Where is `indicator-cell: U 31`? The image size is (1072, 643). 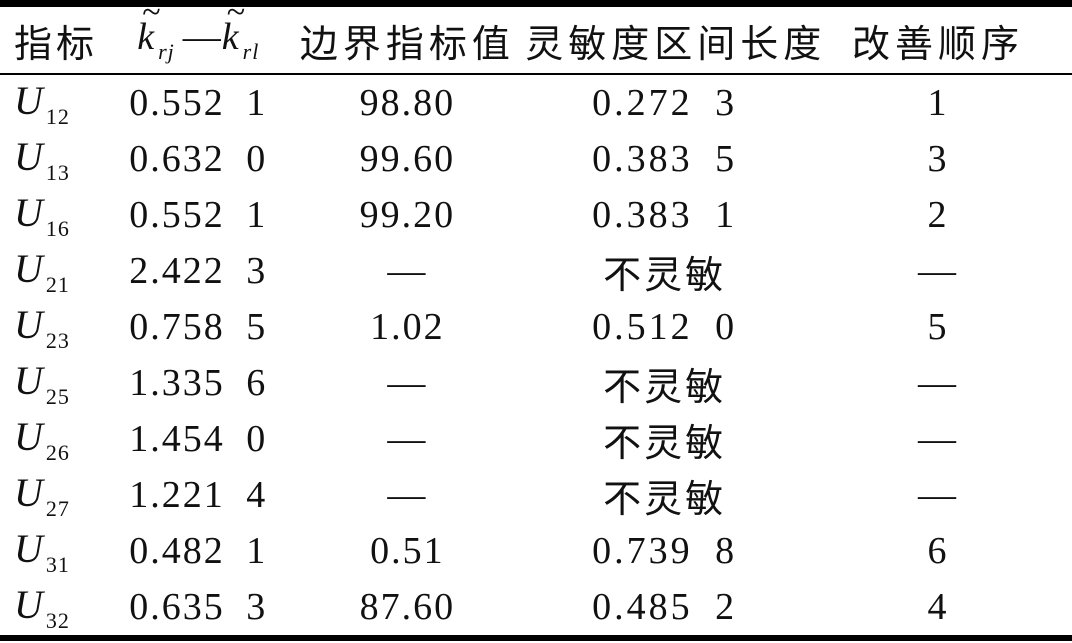
indicator-cell: U 31 is located at coordinates (53, 551).